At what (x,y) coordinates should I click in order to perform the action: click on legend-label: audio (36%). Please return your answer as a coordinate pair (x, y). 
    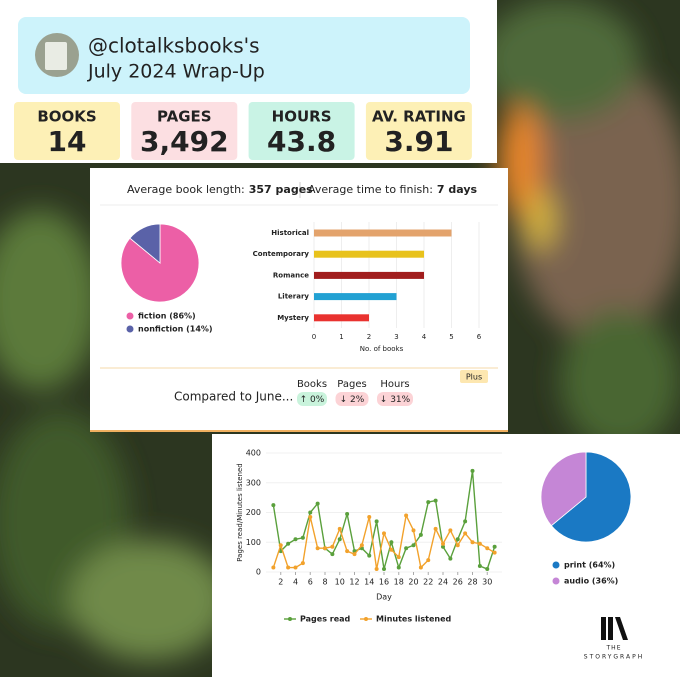
    Looking at the image, I should click on (591, 581).